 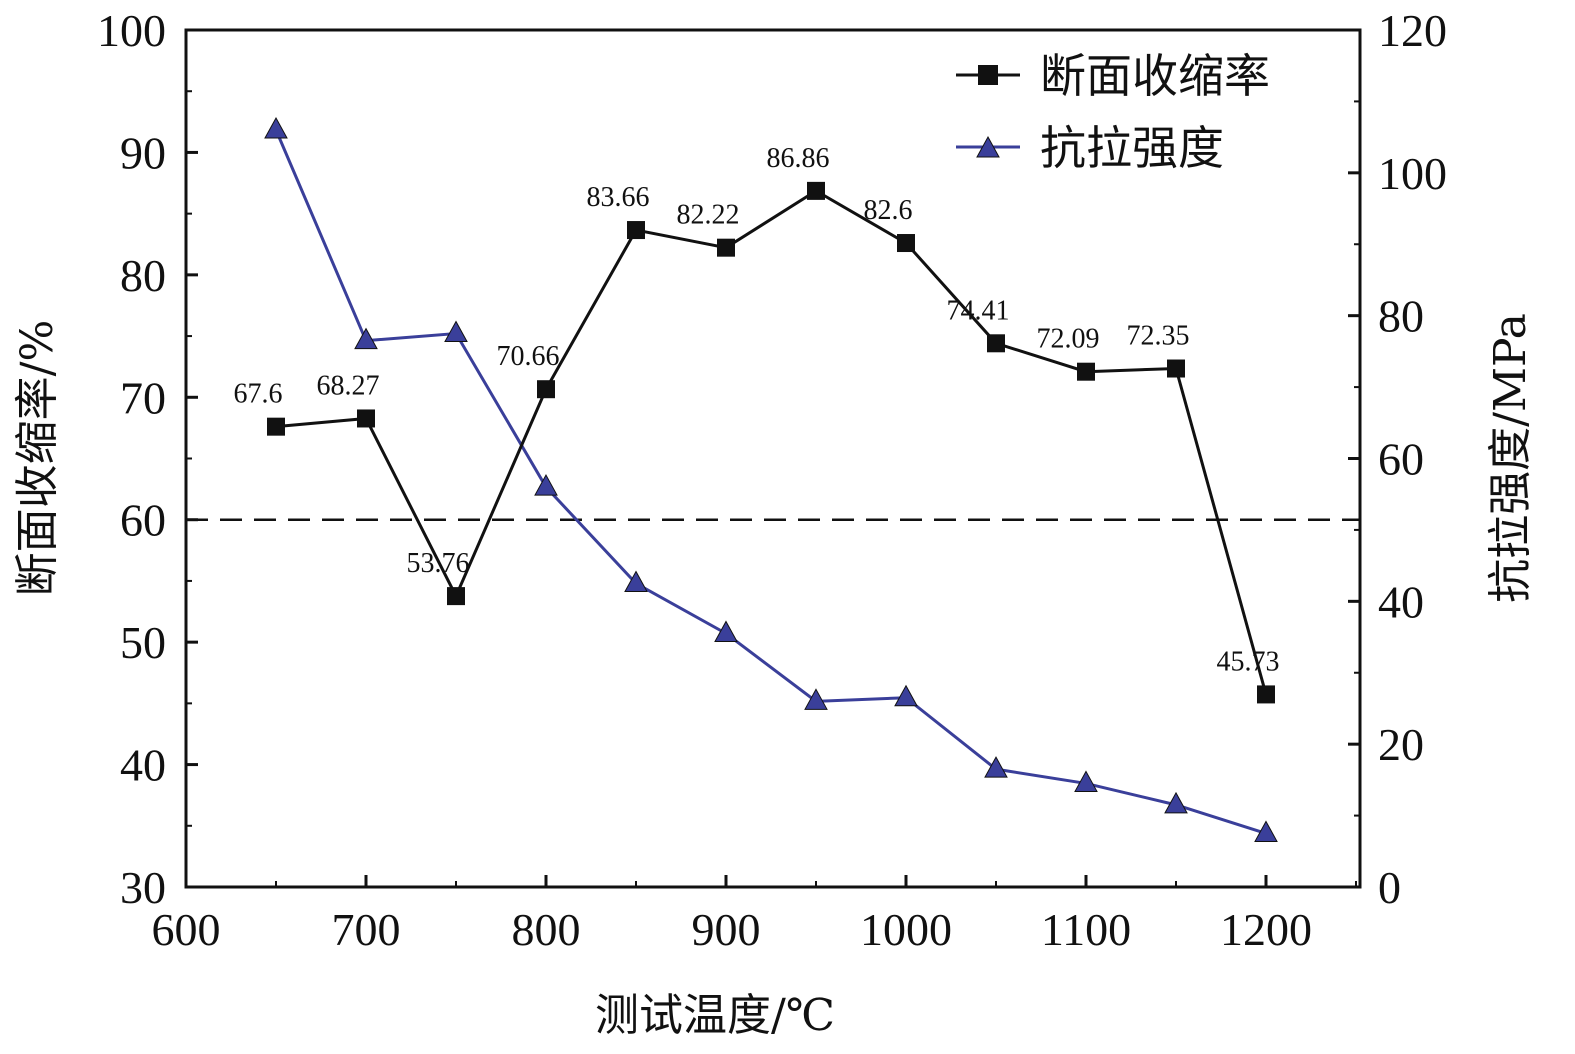 I want to click on x-tick-label: 800, so click(x=546, y=929).